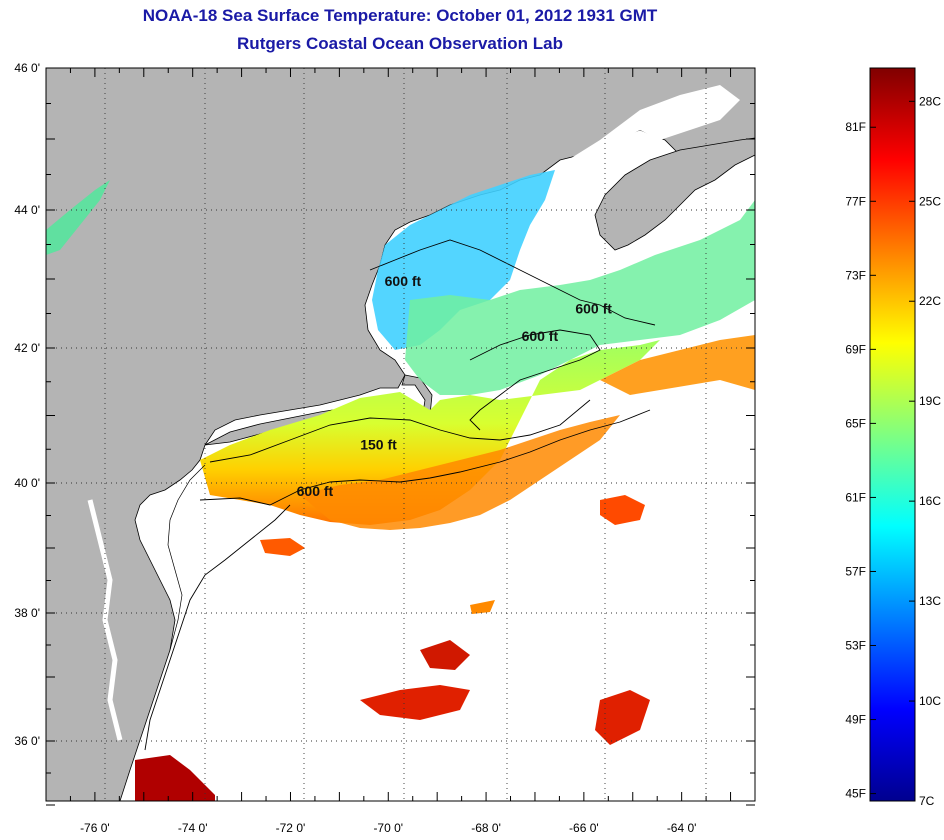  What do you see at coordinates (930, 701) in the screenshot?
I see `colorbar-celsius-label: 10C` at bounding box center [930, 701].